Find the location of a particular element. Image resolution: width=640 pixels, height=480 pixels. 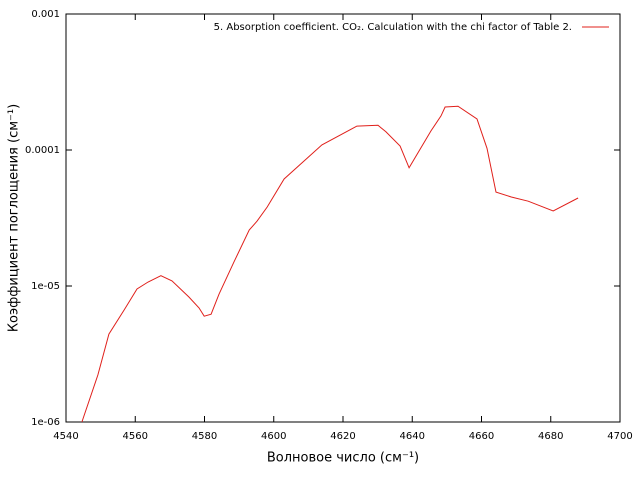

y-tick-label: 1e-06 is located at coordinates (45, 422).